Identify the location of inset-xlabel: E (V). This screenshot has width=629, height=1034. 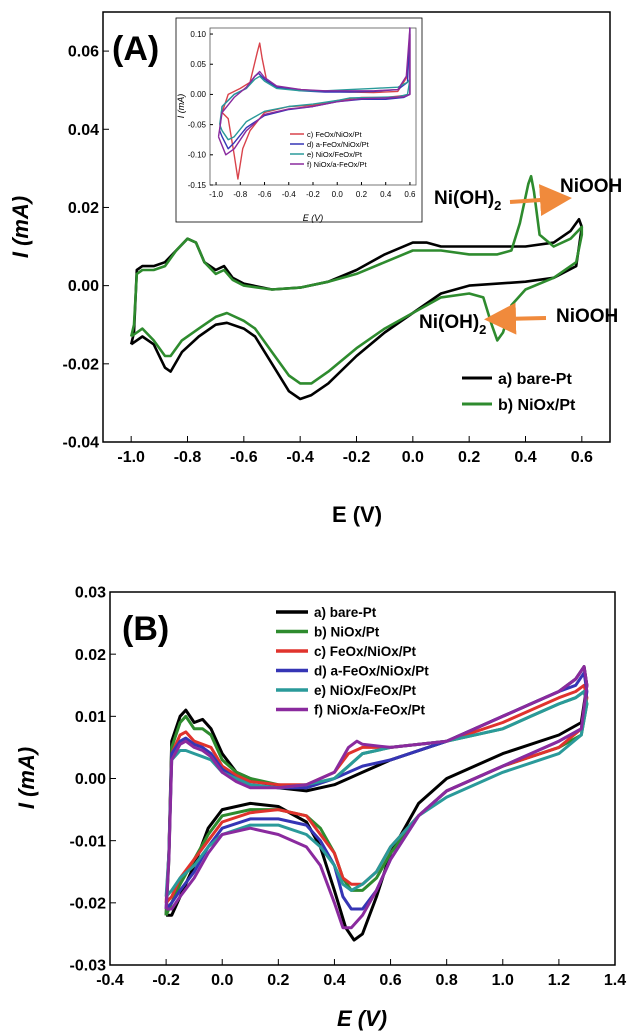
(313, 218).